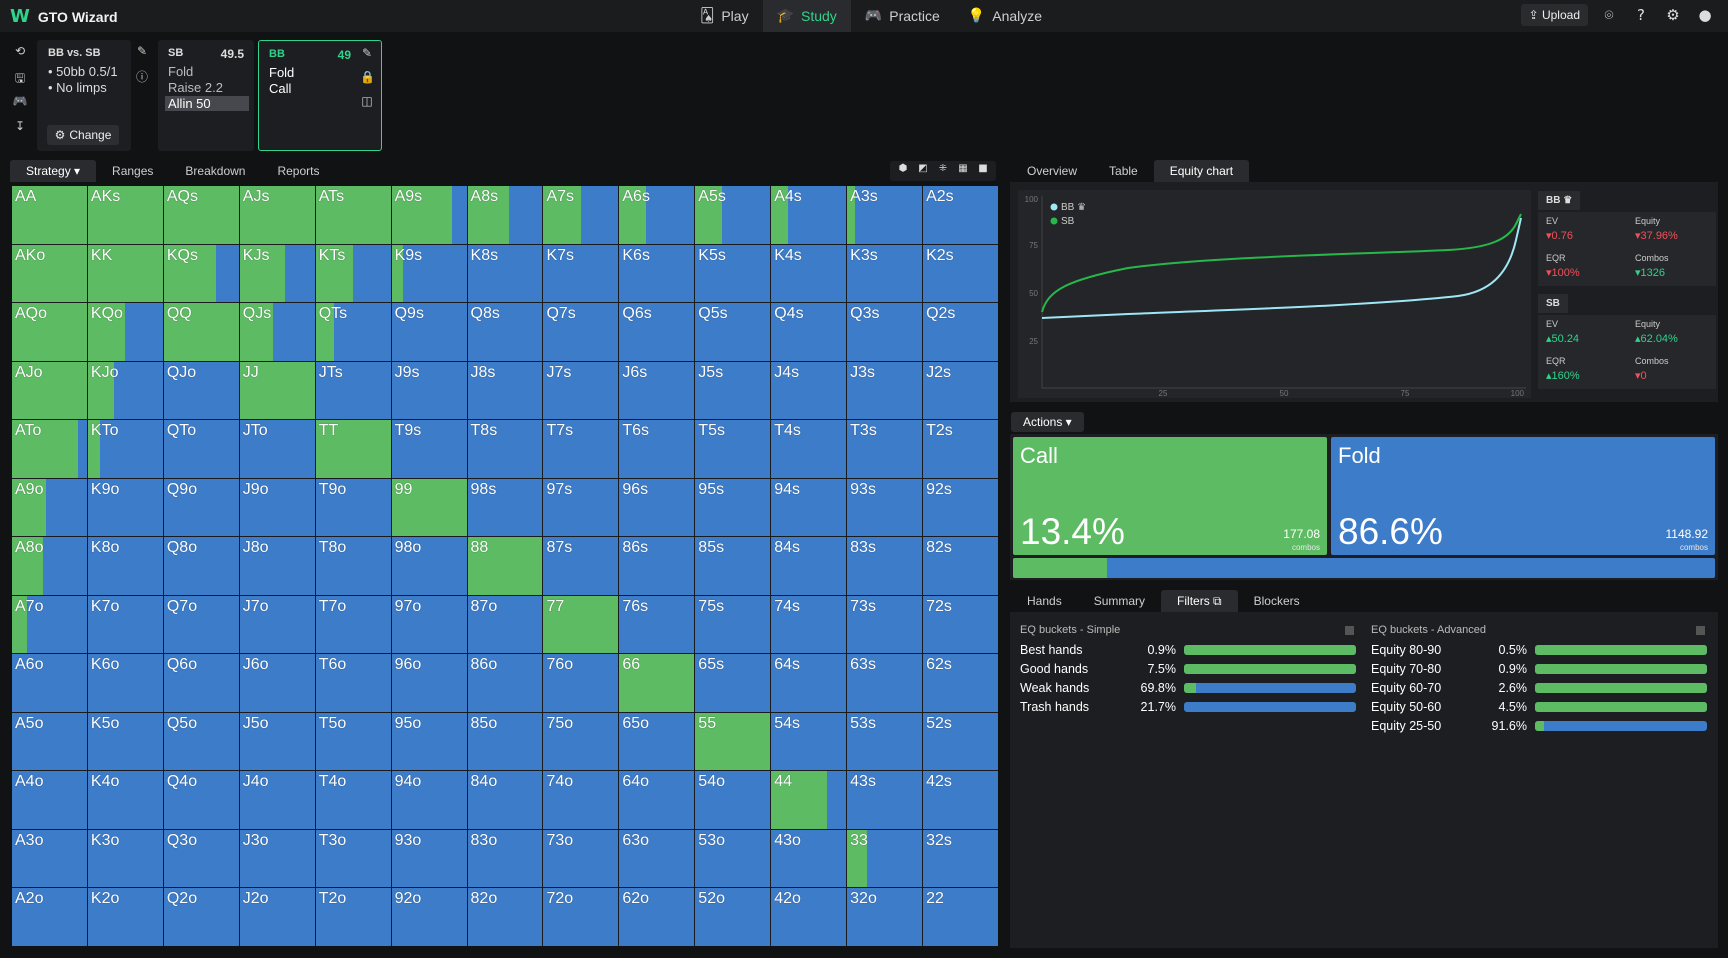  What do you see at coordinates (429, 273) in the screenshot?
I see `hand-cell: K9s` at bounding box center [429, 273].